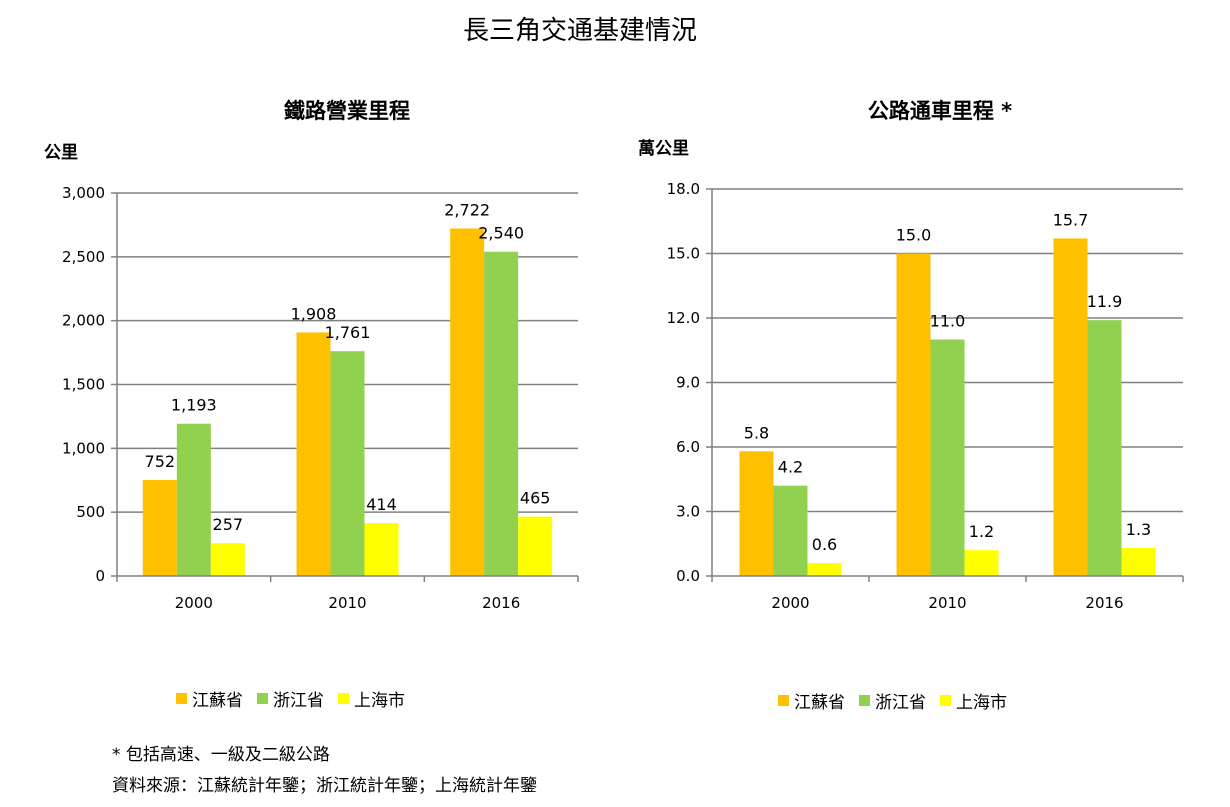  What do you see at coordinates (940, 111) in the screenshot?
I see `road-chart-title: 公路通車里程 *` at bounding box center [940, 111].